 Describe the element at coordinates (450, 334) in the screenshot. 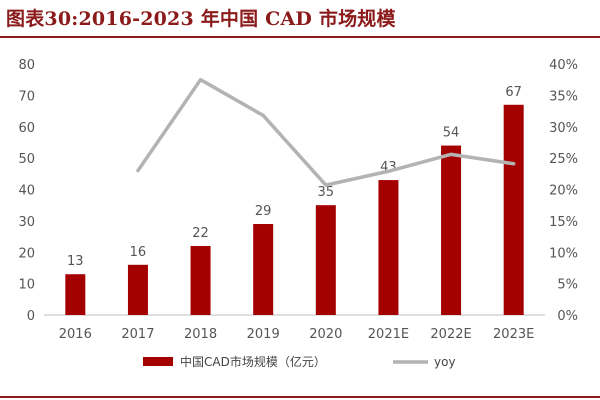

I see `x-tick-label: 2022E` at that location.